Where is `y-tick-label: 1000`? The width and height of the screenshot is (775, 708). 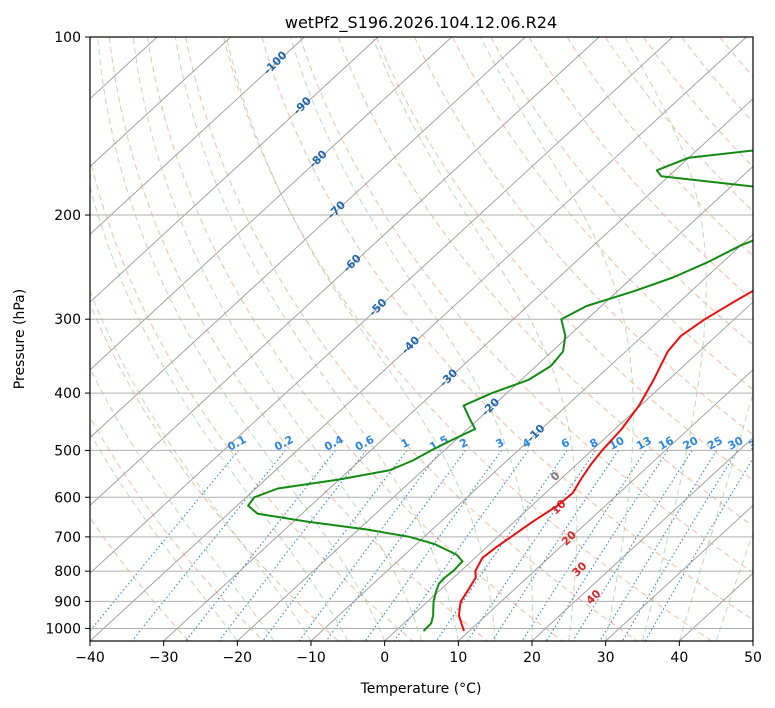
y-tick-label: 1000 is located at coordinates (63, 629).